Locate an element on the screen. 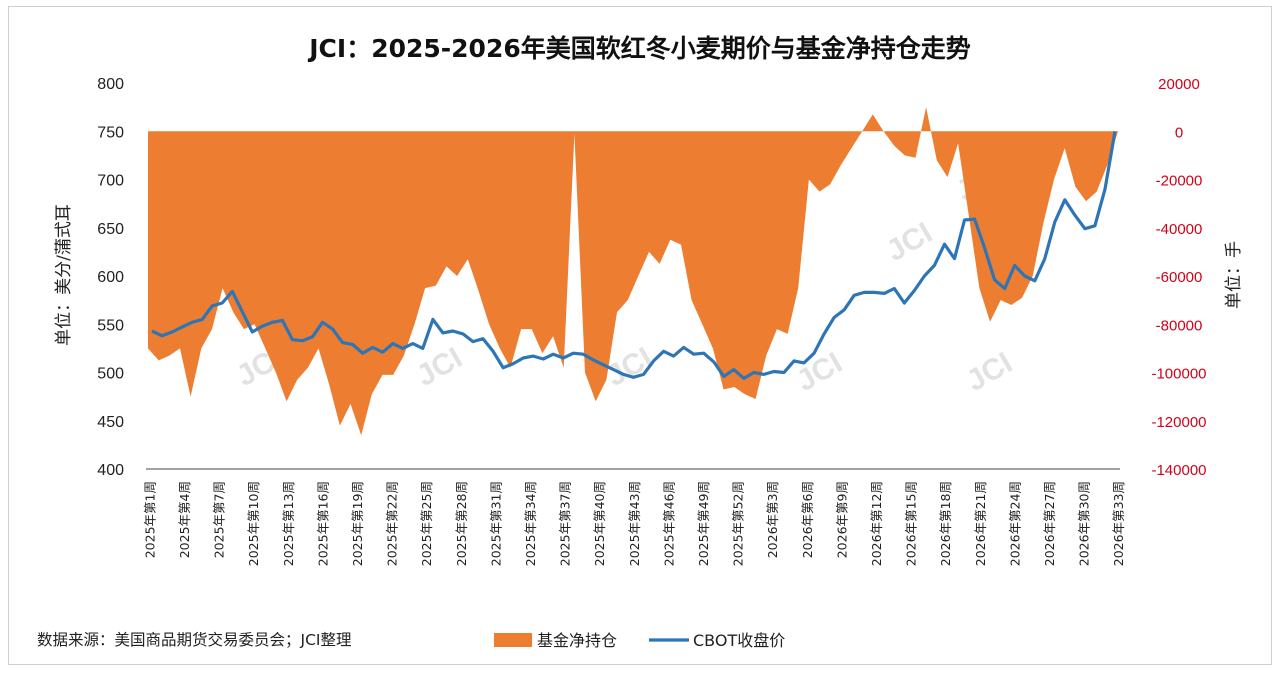  x-tick-label: 2026年第24周 is located at coordinates (1014, 523).